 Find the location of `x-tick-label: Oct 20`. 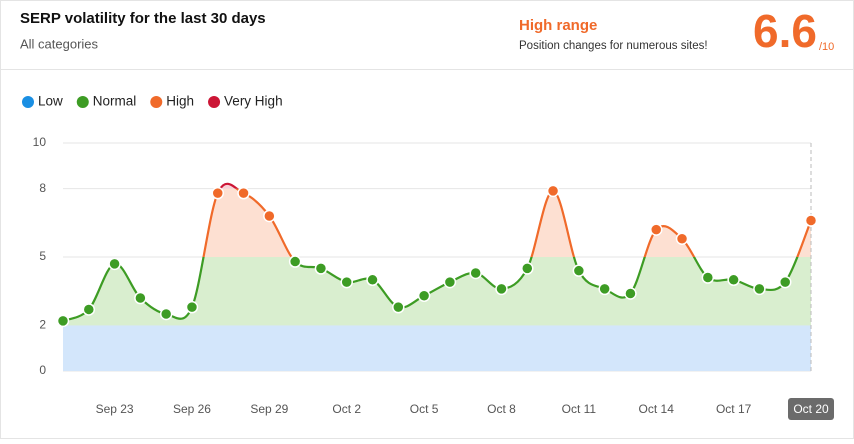

x-tick-label: Oct 20 is located at coordinates (811, 409).